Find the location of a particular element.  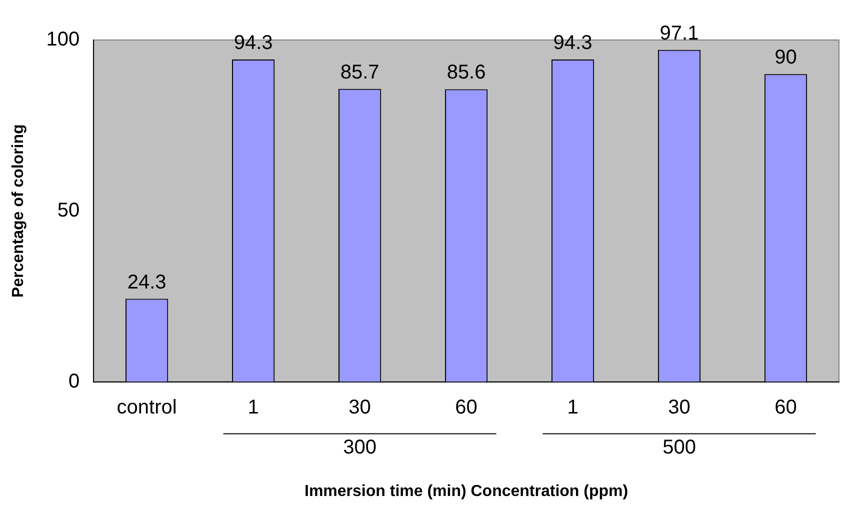

y-tick-label: 100 is located at coordinates (63, 39).